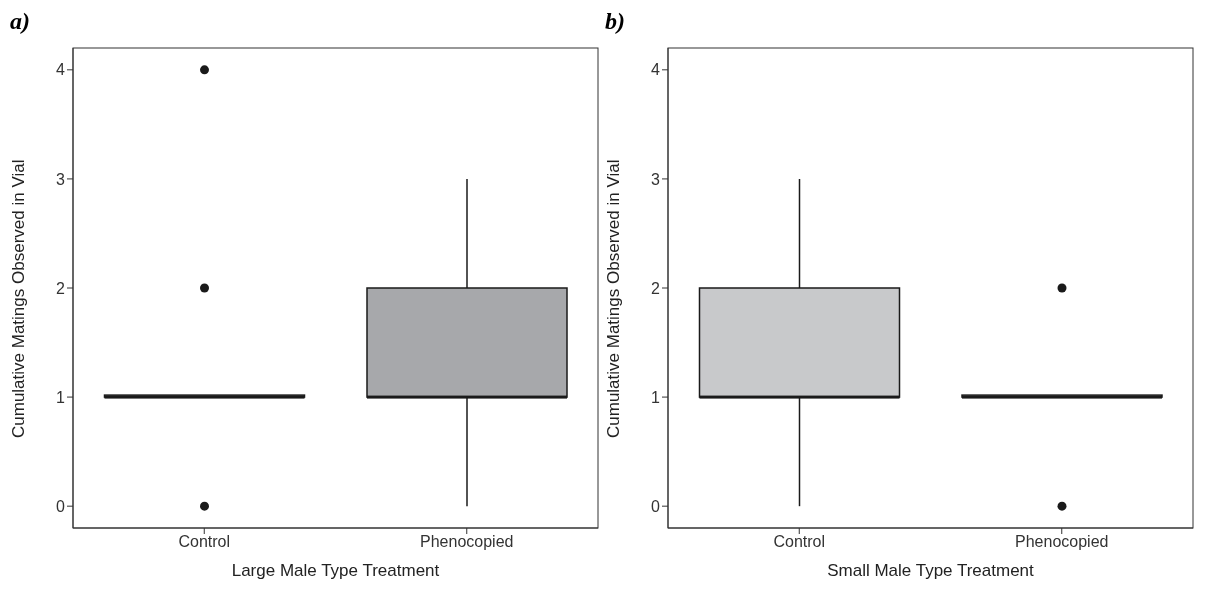 The width and height of the screenshot is (1210, 591). Describe the element at coordinates (615, 22) in the screenshot. I see `chart-title: b)` at that location.